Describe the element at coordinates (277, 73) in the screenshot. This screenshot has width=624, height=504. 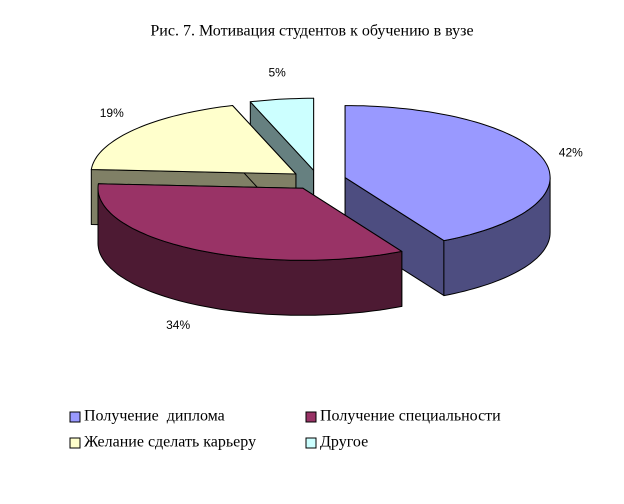
I see `data-label: 5%` at that location.